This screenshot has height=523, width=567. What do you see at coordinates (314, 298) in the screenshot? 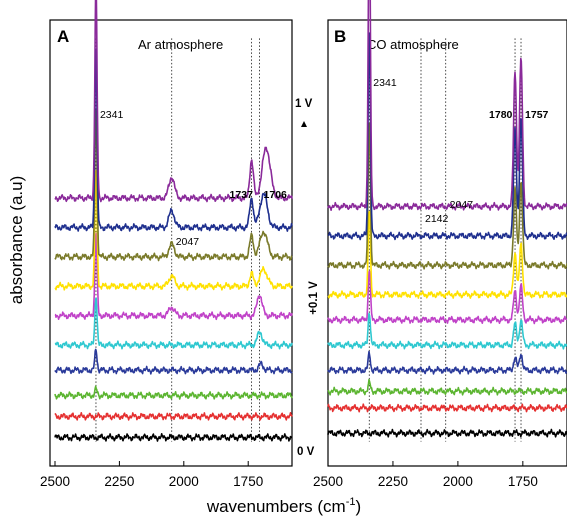
I see `potential-mid-label: +0.1 V` at bounding box center [314, 298].